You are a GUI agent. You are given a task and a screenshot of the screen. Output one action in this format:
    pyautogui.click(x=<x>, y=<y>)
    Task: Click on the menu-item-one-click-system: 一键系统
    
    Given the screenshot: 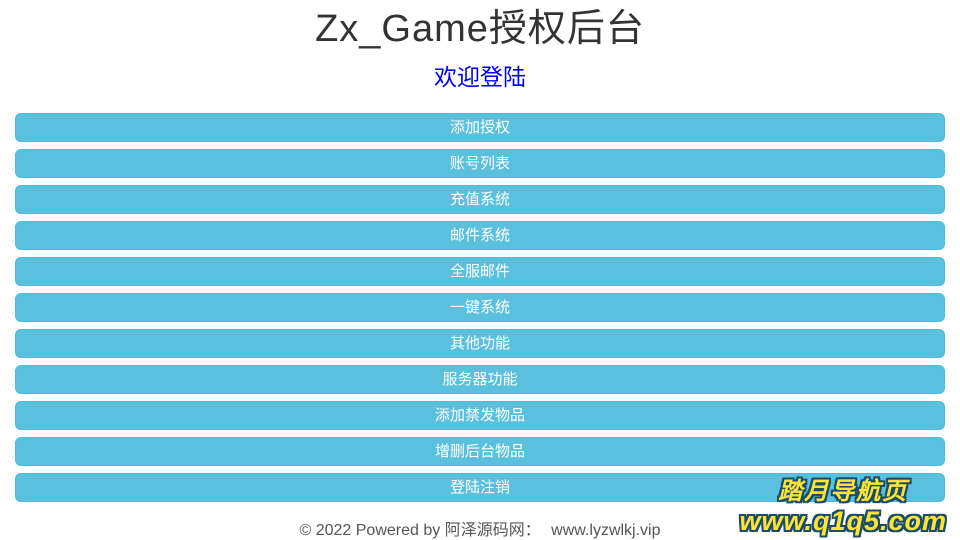 What is the action you would take?
    pyautogui.click(x=480, y=307)
    